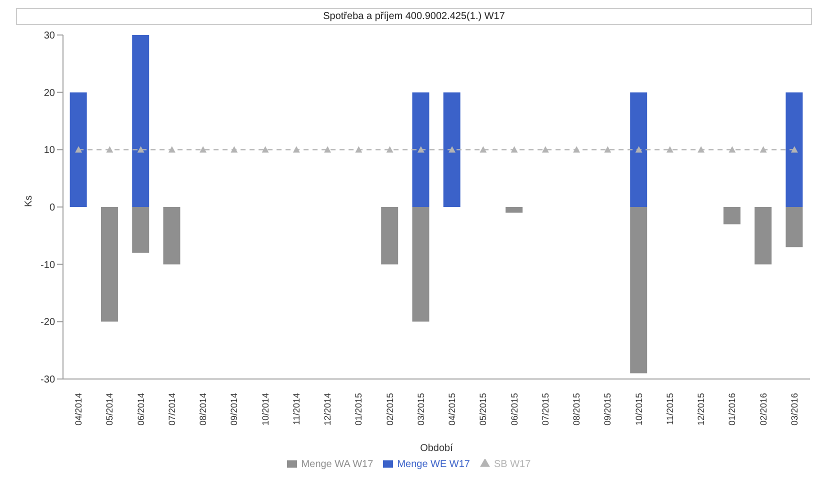 The height and width of the screenshot is (493, 828). What do you see at coordinates (50, 93) in the screenshot?
I see `y-tick-label: 20` at bounding box center [50, 93].